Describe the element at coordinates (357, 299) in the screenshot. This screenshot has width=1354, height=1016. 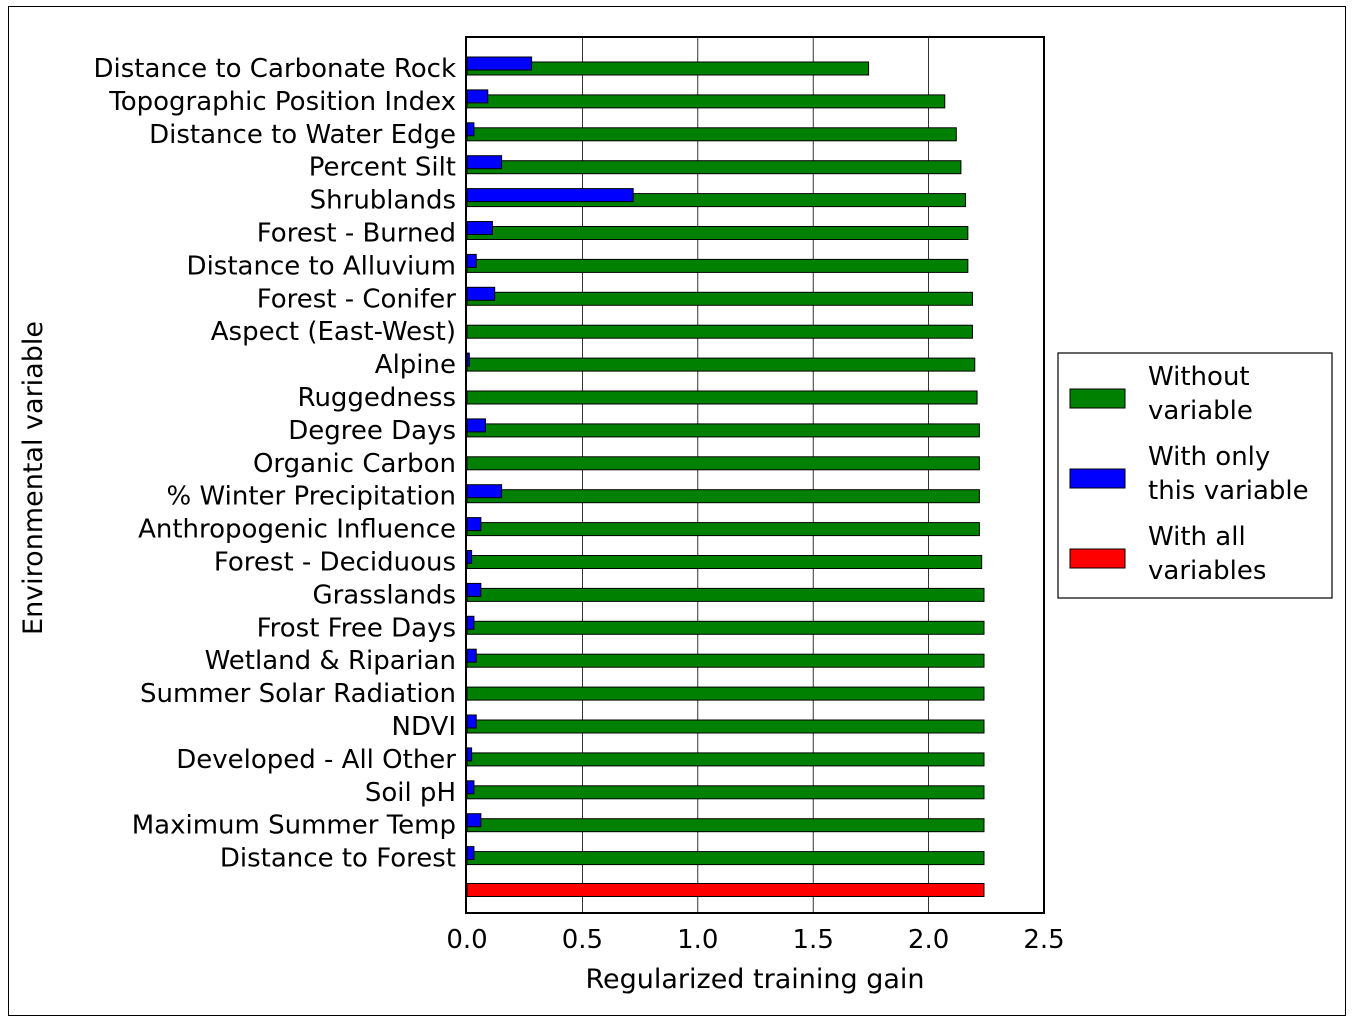
I see `y-tick-label: Forest - Conifer` at that location.